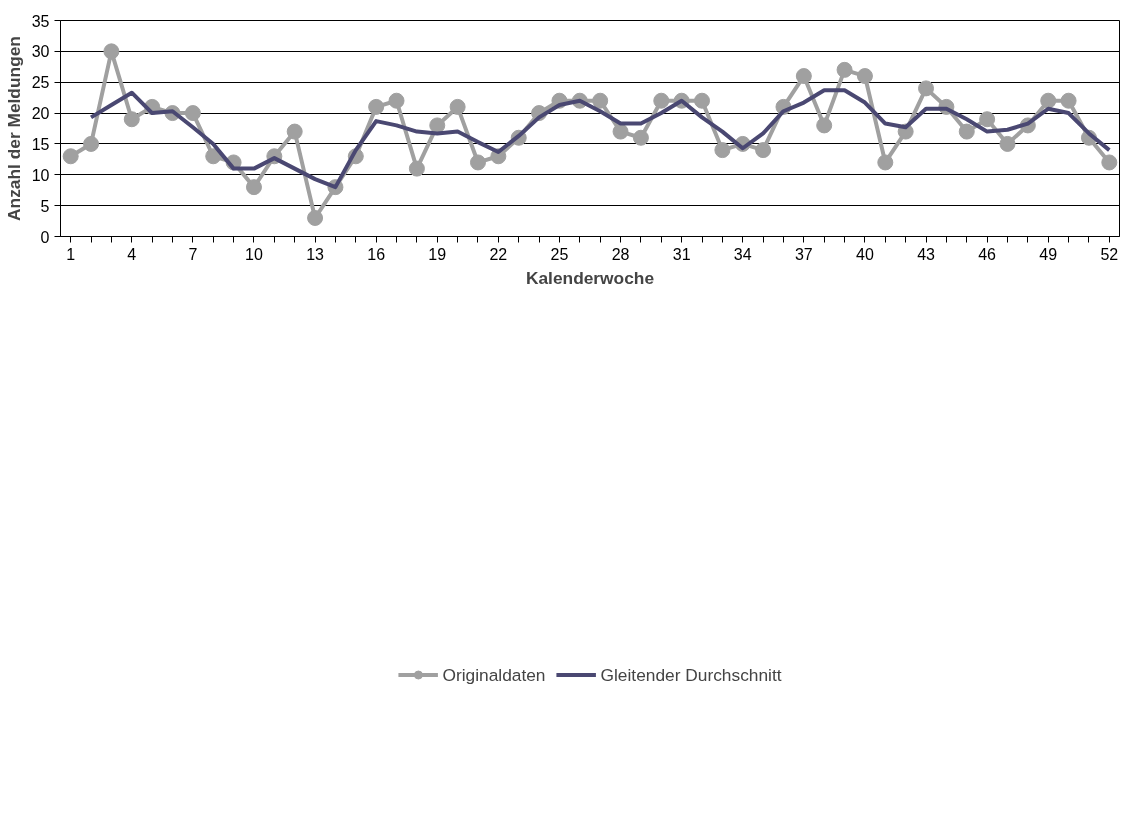  I want to click on x-axis-title: Kalenderwoche, so click(590, 277).